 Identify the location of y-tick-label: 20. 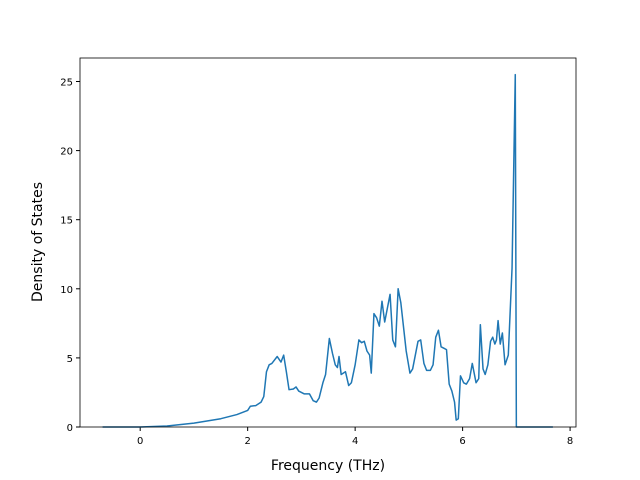
(66, 152).